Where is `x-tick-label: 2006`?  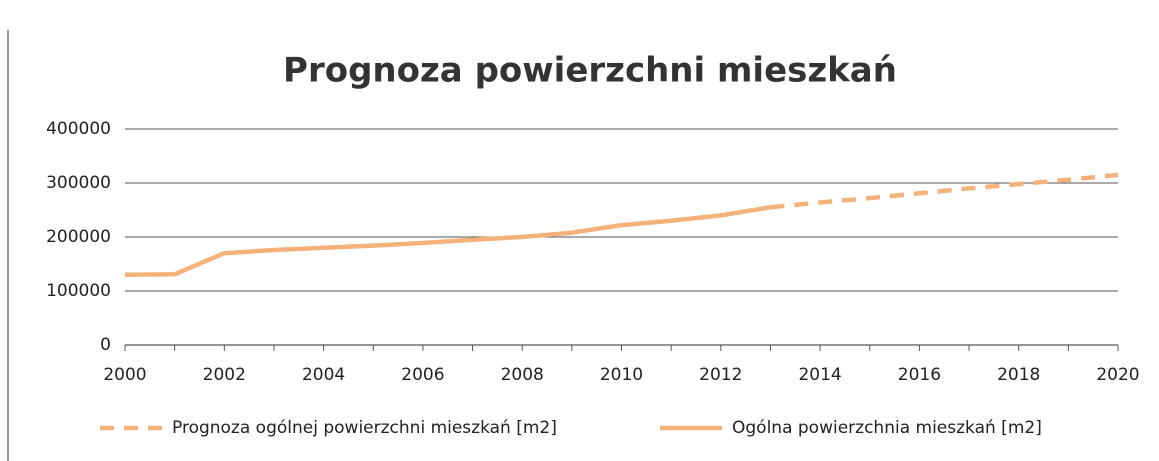 x-tick-label: 2006 is located at coordinates (422, 375).